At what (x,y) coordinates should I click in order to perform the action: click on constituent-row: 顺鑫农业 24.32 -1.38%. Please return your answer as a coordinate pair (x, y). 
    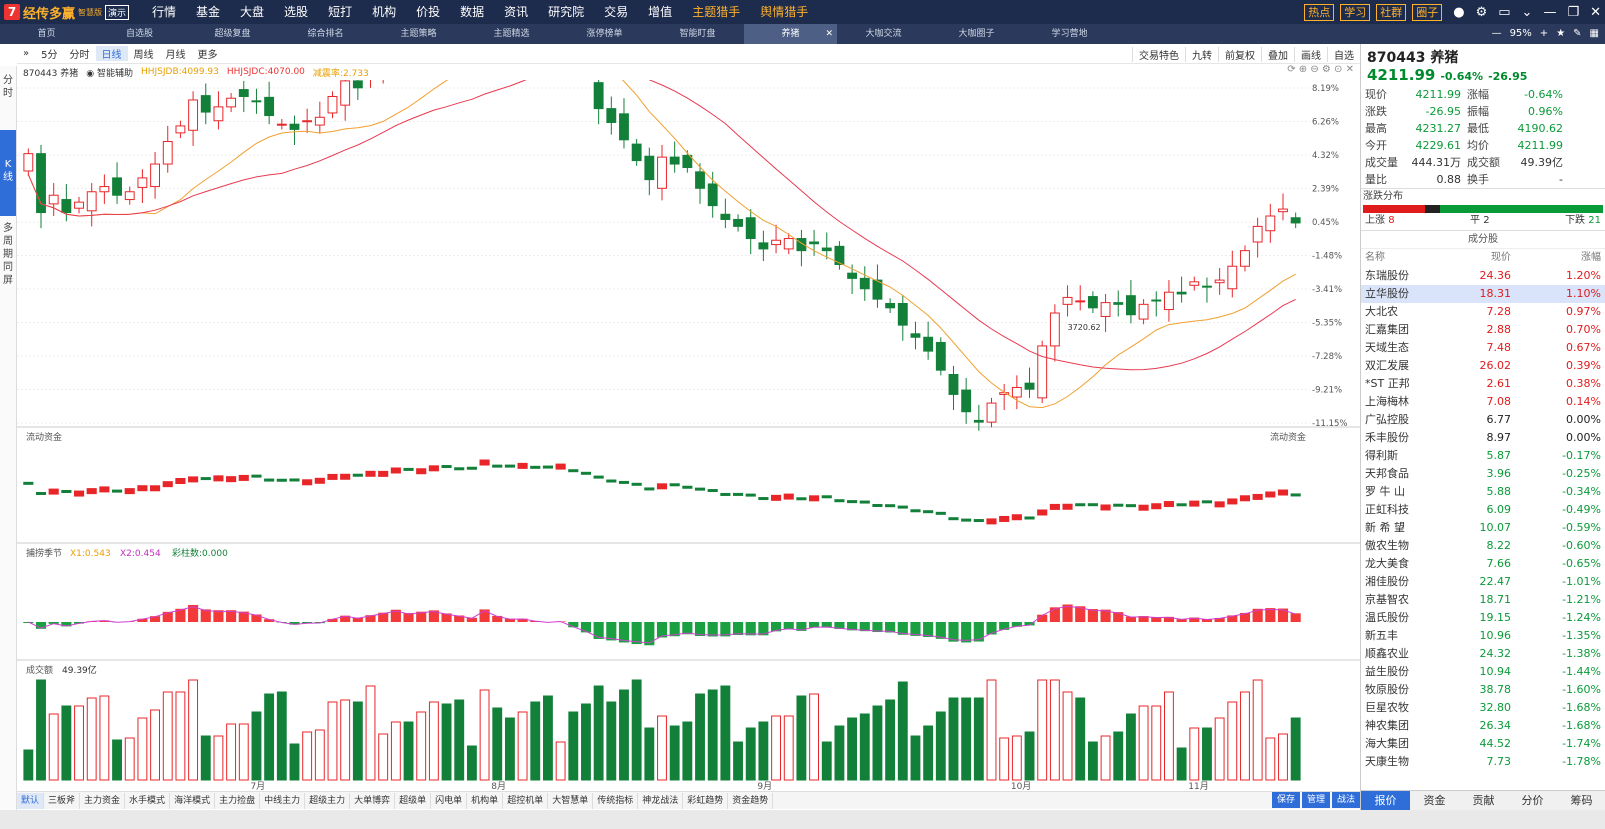
    Looking at the image, I should click on (1483, 654).